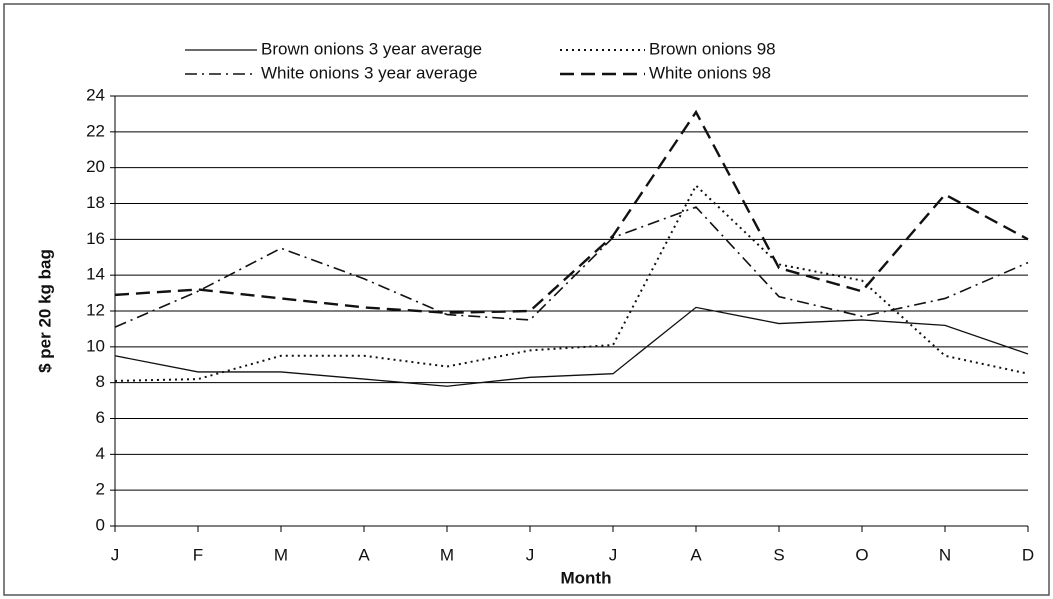 The width and height of the screenshot is (1053, 599). I want to click on y-tick-label: 24, so click(95, 94).